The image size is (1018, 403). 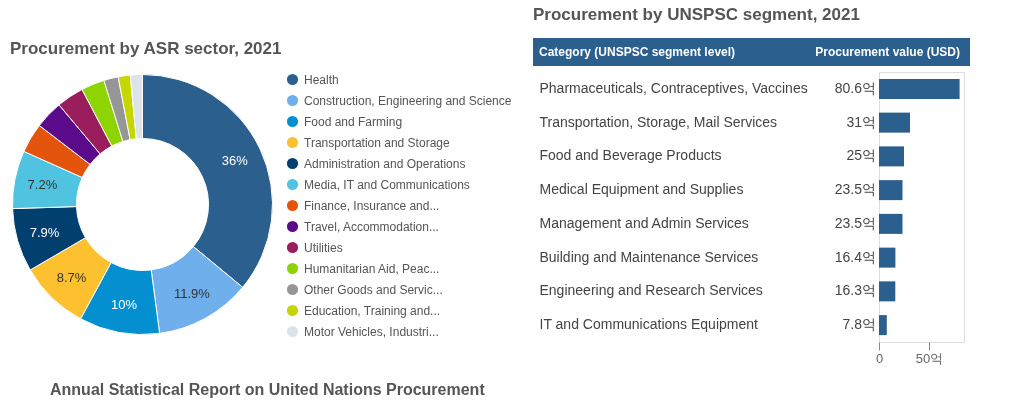 I want to click on y-axis-title: Category (UNSPSC segment level), so click(x=637, y=52).